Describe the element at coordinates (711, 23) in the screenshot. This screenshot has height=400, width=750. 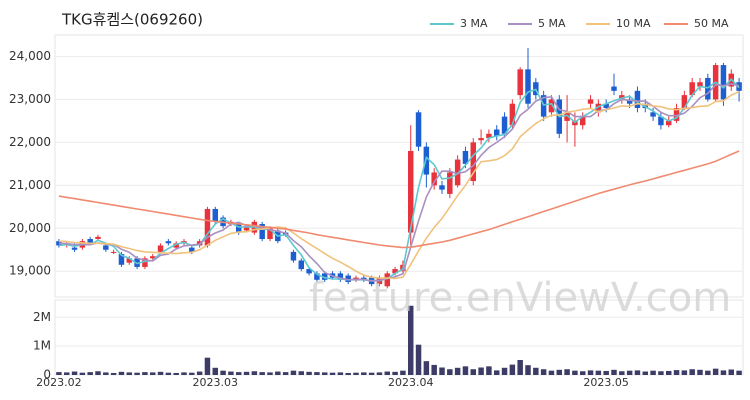
I see `legend-label: 50 MA` at that location.